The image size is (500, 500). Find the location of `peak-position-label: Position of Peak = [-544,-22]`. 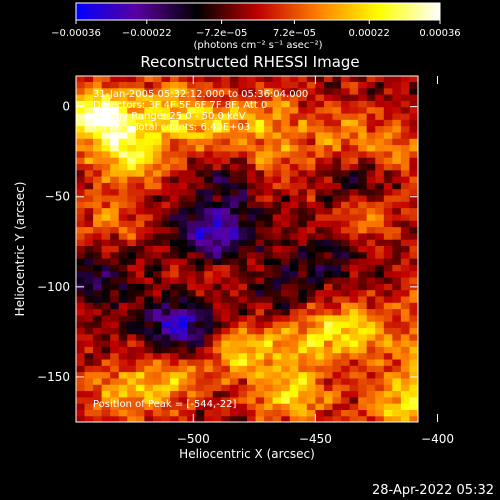

peak-position-label: Position of Peak = [-544,-22] is located at coordinates (165, 404).